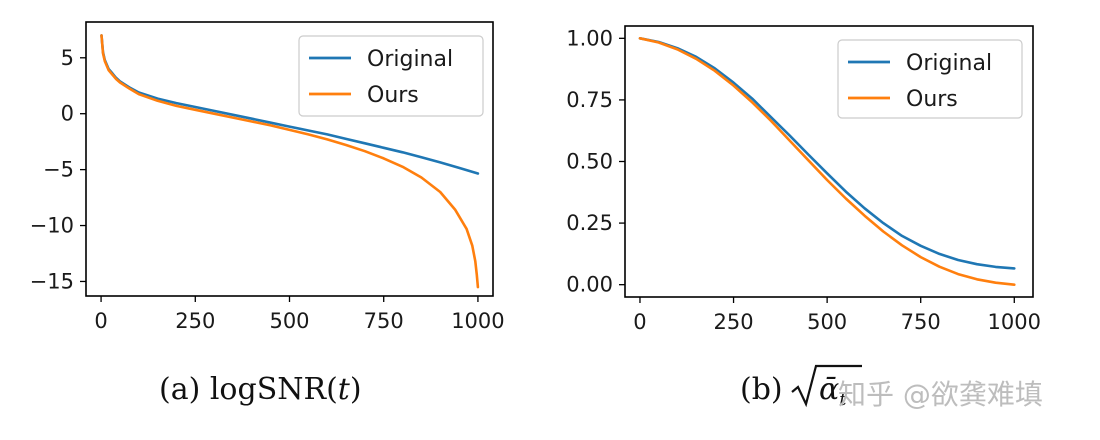 Image resolution: width=1100 pixels, height=440 pixels. What do you see at coordinates (589, 100) in the screenshot?
I see `y-tick-label: 0.75` at bounding box center [589, 100].